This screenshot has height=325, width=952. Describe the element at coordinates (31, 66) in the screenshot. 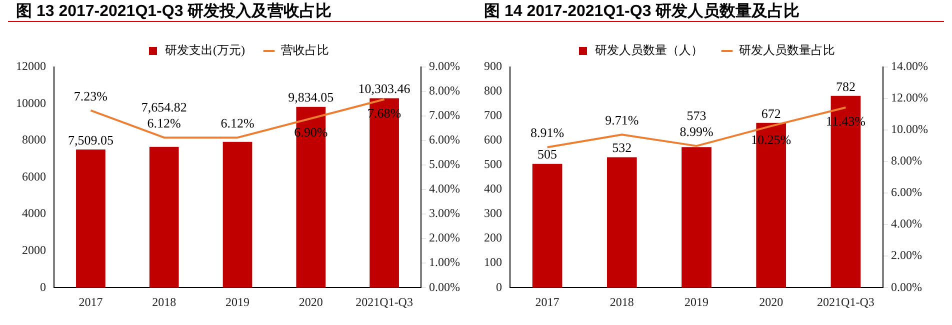

I see `y-tick-label: 12000` at that location.